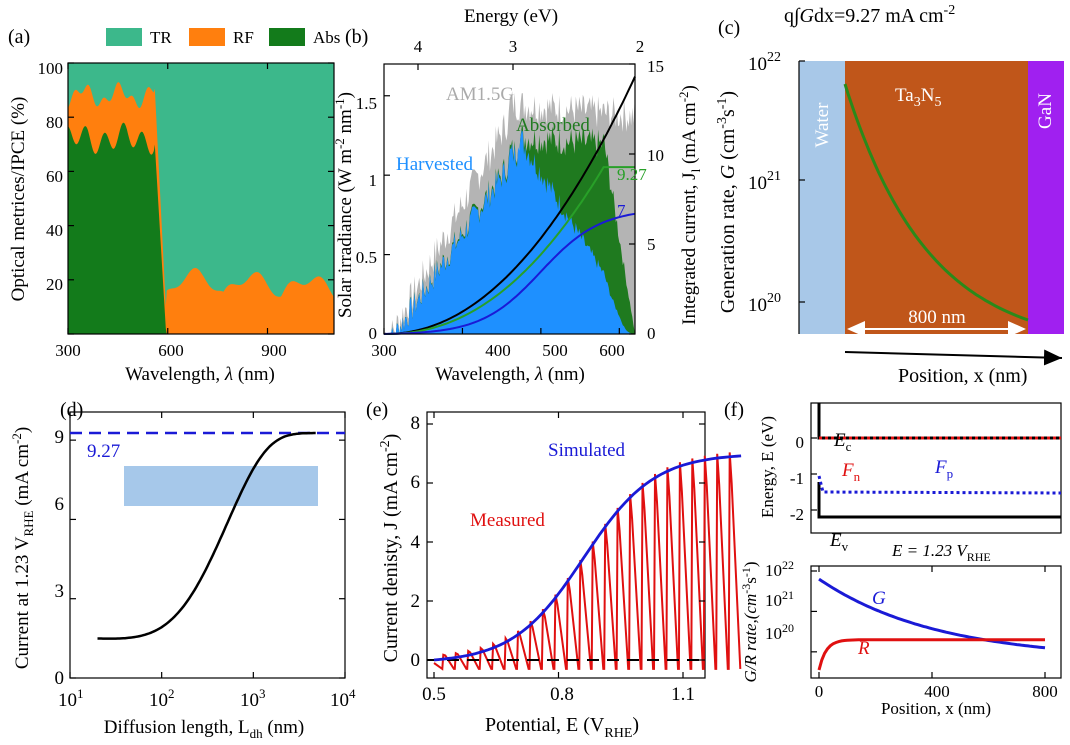  What do you see at coordinates (727, 202) in the screenshot?
I see `ylabel-c: Generation rate, G (cm-3s-1)` at bounding box center [727, 202].